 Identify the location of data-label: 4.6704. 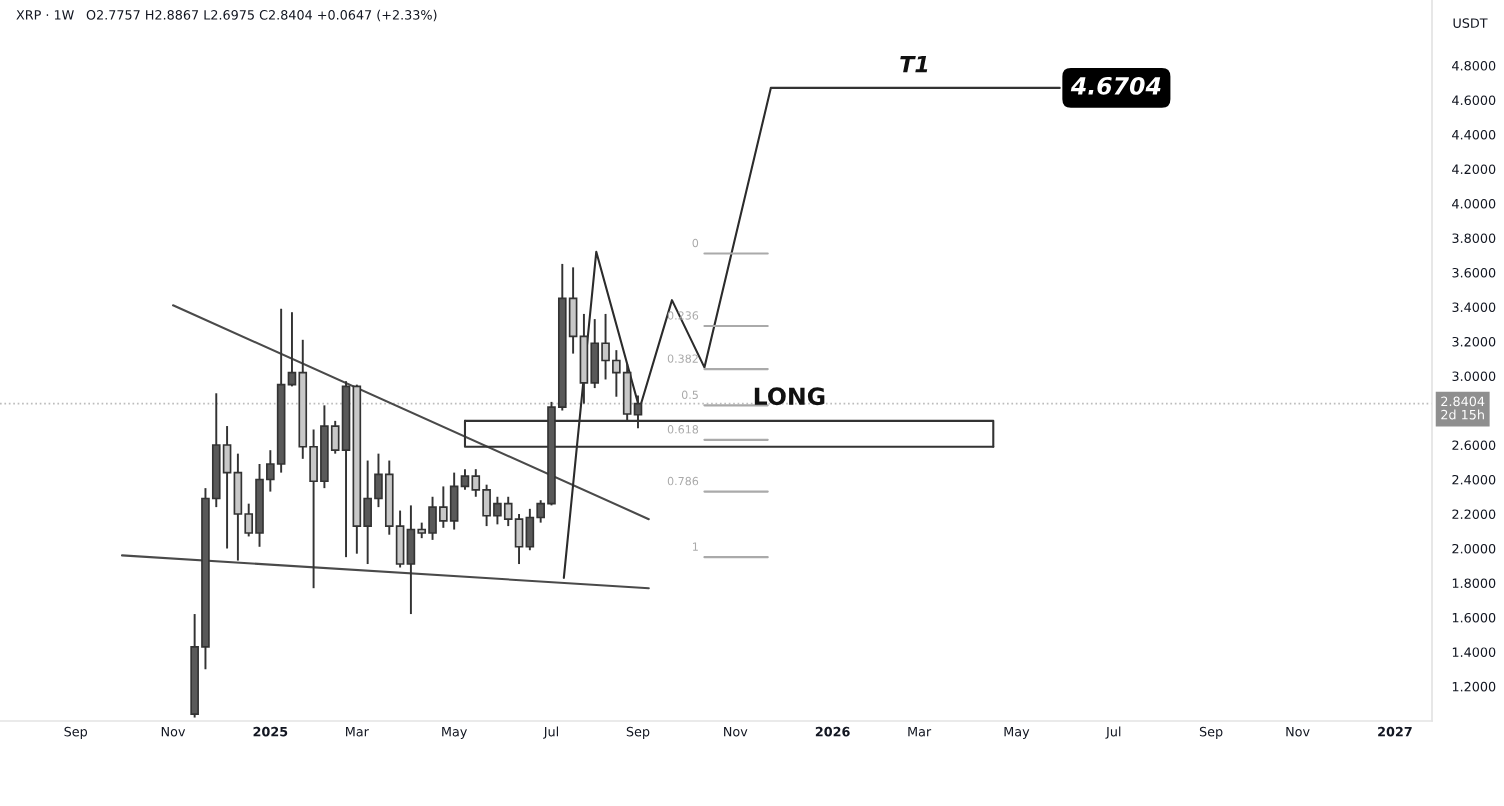
(1115, 85).